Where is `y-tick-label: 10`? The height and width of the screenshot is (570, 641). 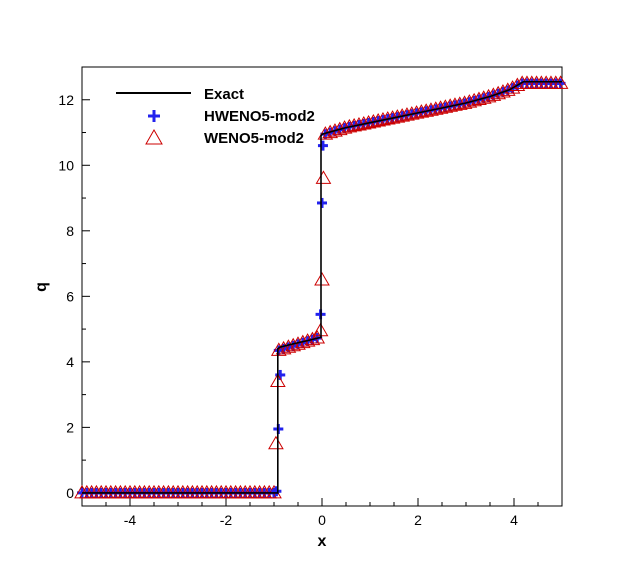
y-tick-label: 10 is located at coordinates (66, 165).